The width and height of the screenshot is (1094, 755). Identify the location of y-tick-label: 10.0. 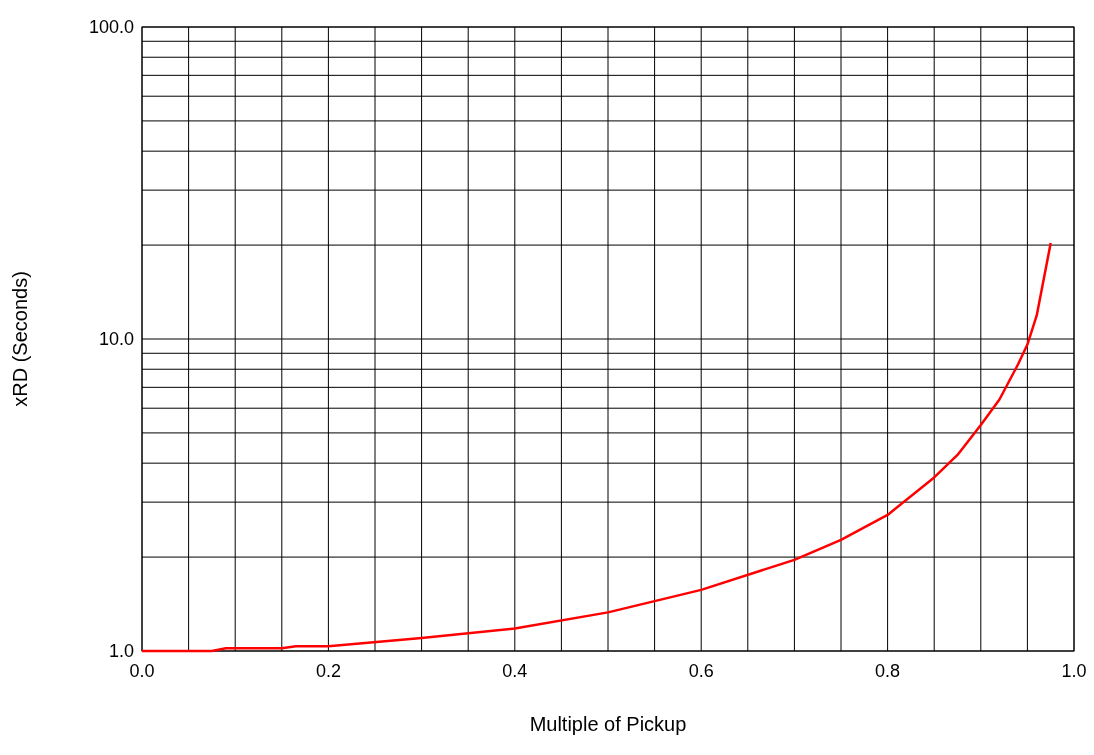
(116, 339).